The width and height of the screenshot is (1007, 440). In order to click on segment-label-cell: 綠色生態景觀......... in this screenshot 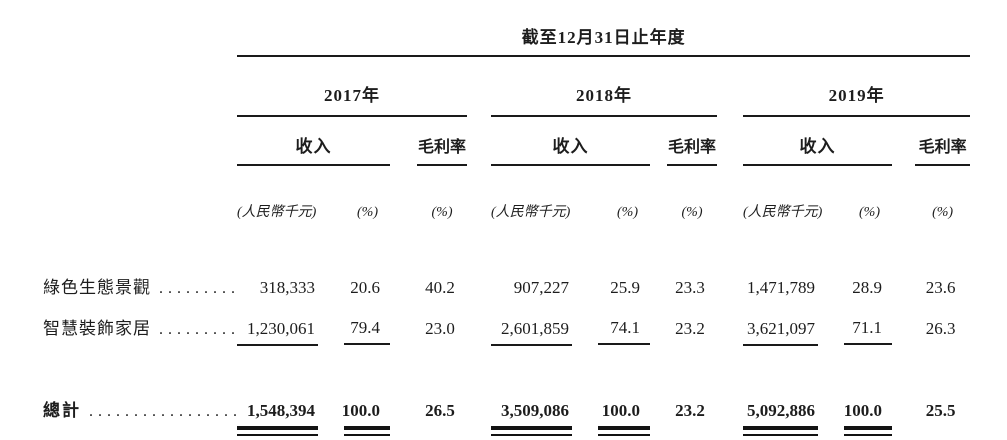, I will do `click(136, 284)`.